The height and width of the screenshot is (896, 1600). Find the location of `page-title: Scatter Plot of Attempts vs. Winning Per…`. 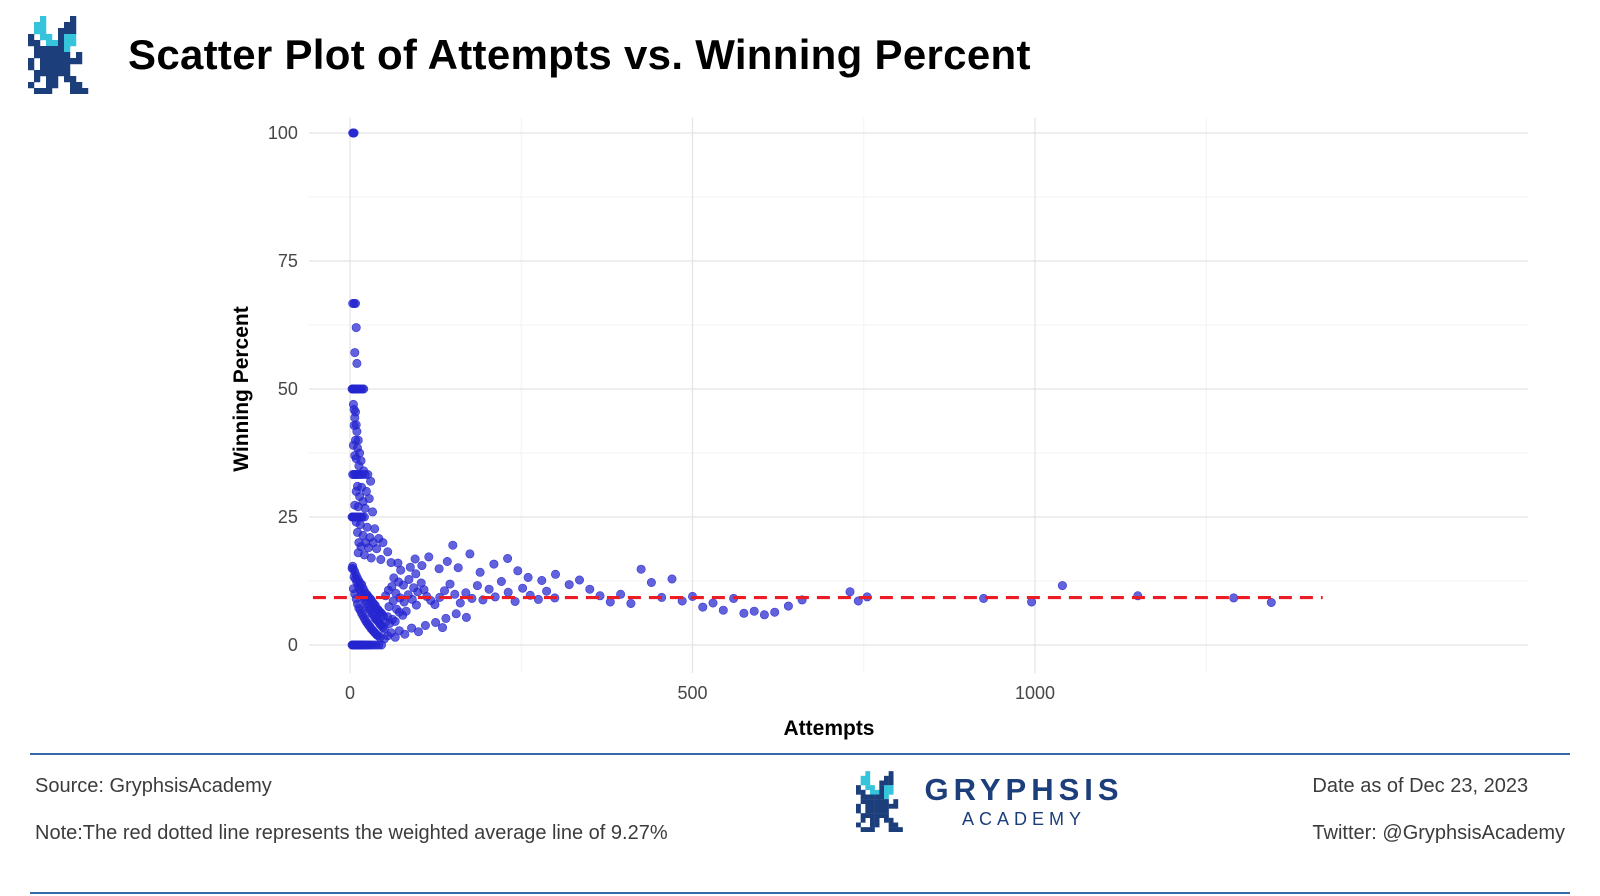

page-title: Scatter Plot of Attempts vs. Winning Per… is located at coordinates (579, 54).